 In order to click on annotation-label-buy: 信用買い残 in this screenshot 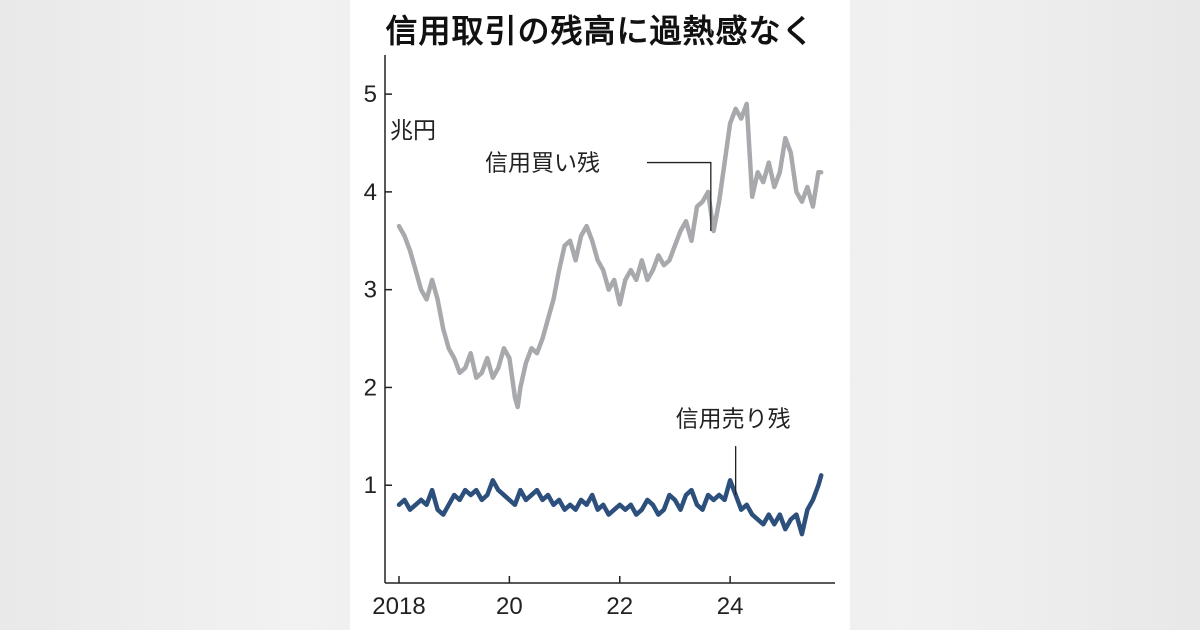, I will do `click(542, 164)`.